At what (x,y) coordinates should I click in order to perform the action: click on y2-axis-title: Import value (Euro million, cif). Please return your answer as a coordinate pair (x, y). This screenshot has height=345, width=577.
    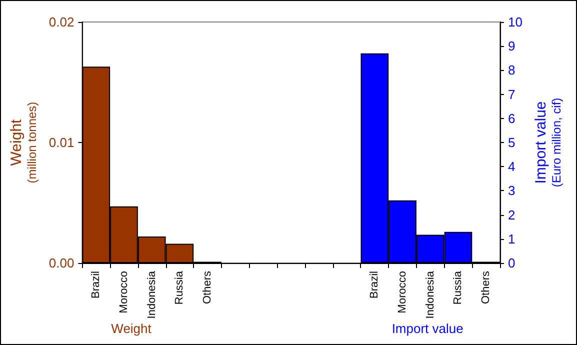
    Looking at the image, I should click on (548, 143).